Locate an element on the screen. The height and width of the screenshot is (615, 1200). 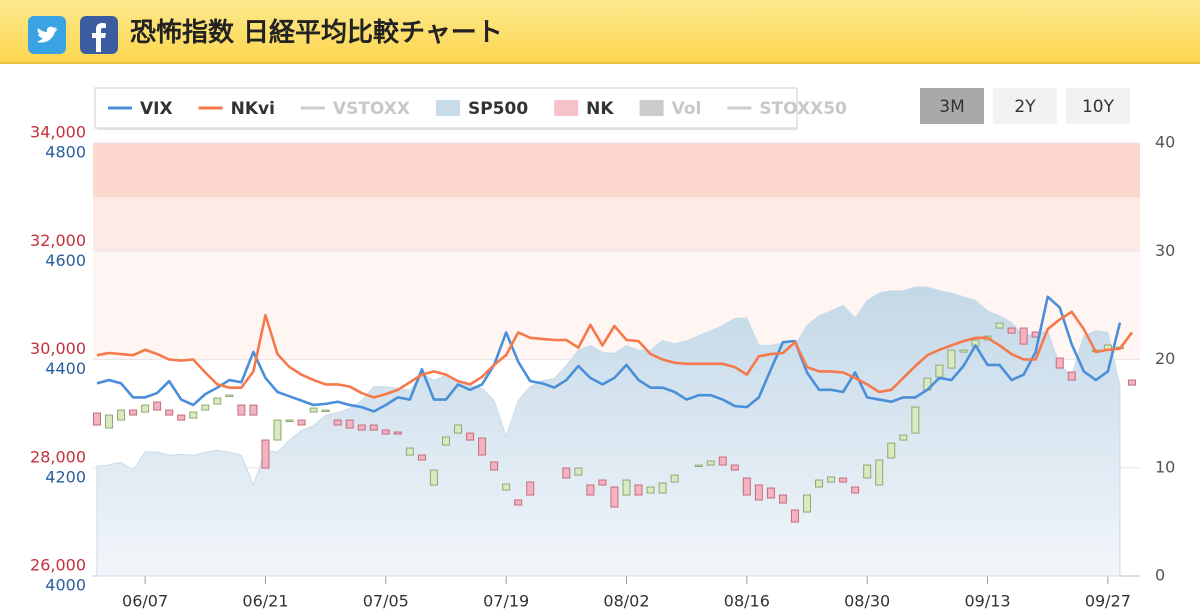
x-tick-label: 08/02 is located at coordinates (626, 601).